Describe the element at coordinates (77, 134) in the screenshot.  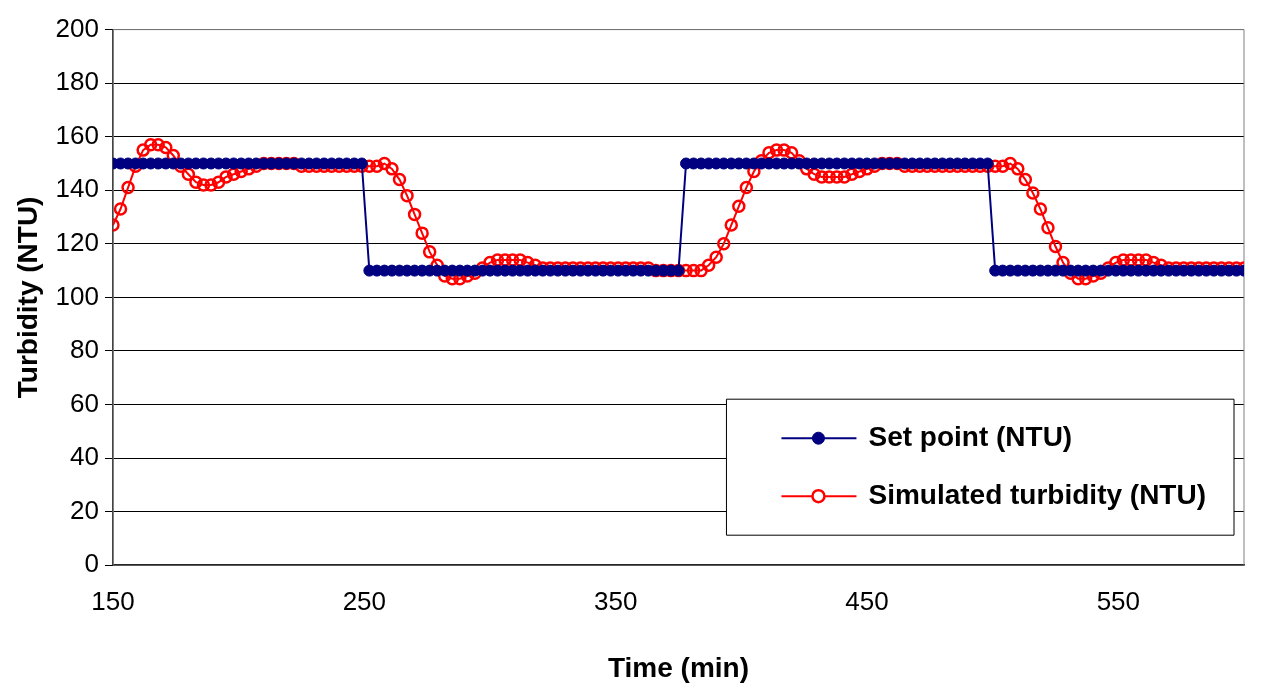
I see `y-tick-label: 160` at that location.